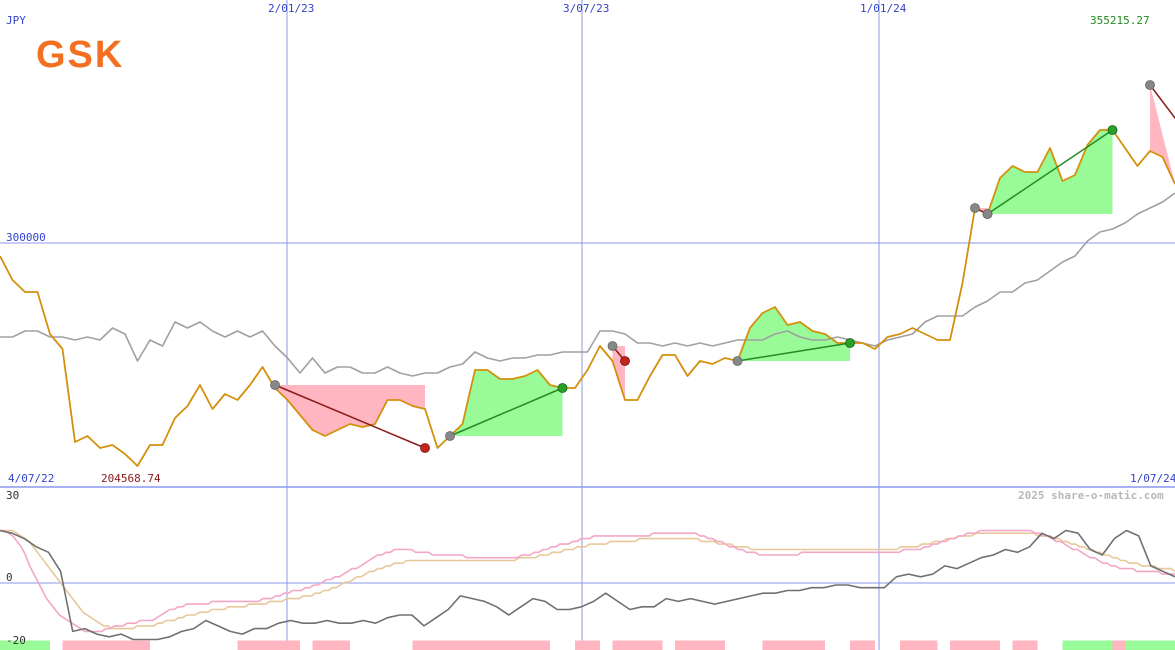 The image size is (1175, 650). What do you see at coordinates (26, 237) in the screenshot?
I see `gridline-value-label: 300000` at bounding box center [26, 237].